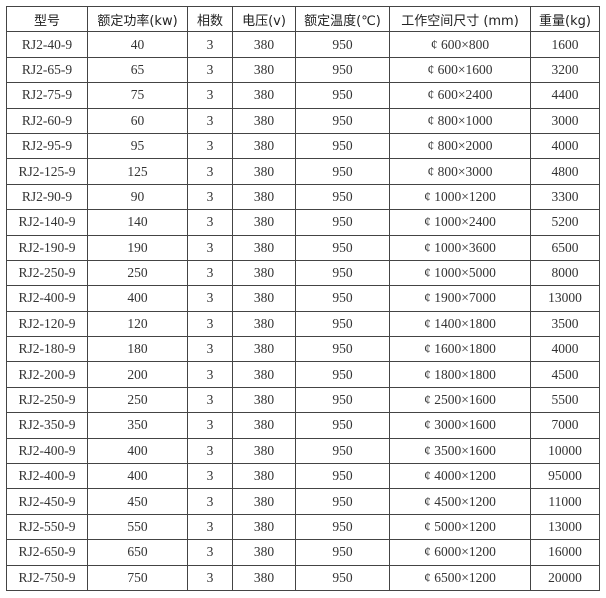 Image resolution: width=606 pixels, height=598 pixels. I want to click on cell-workspace-size: ¢ 600×800, so click(460, 44).